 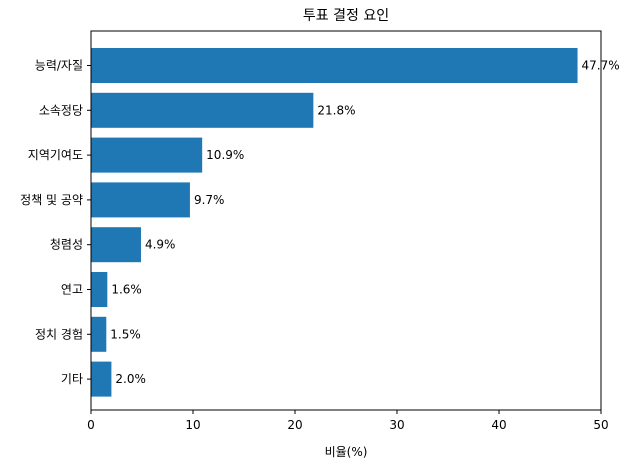 What do you see at coordinates (498, 425) in the screenshot?
I see `x-tick-label: 40` at bounding box center [498, 425].